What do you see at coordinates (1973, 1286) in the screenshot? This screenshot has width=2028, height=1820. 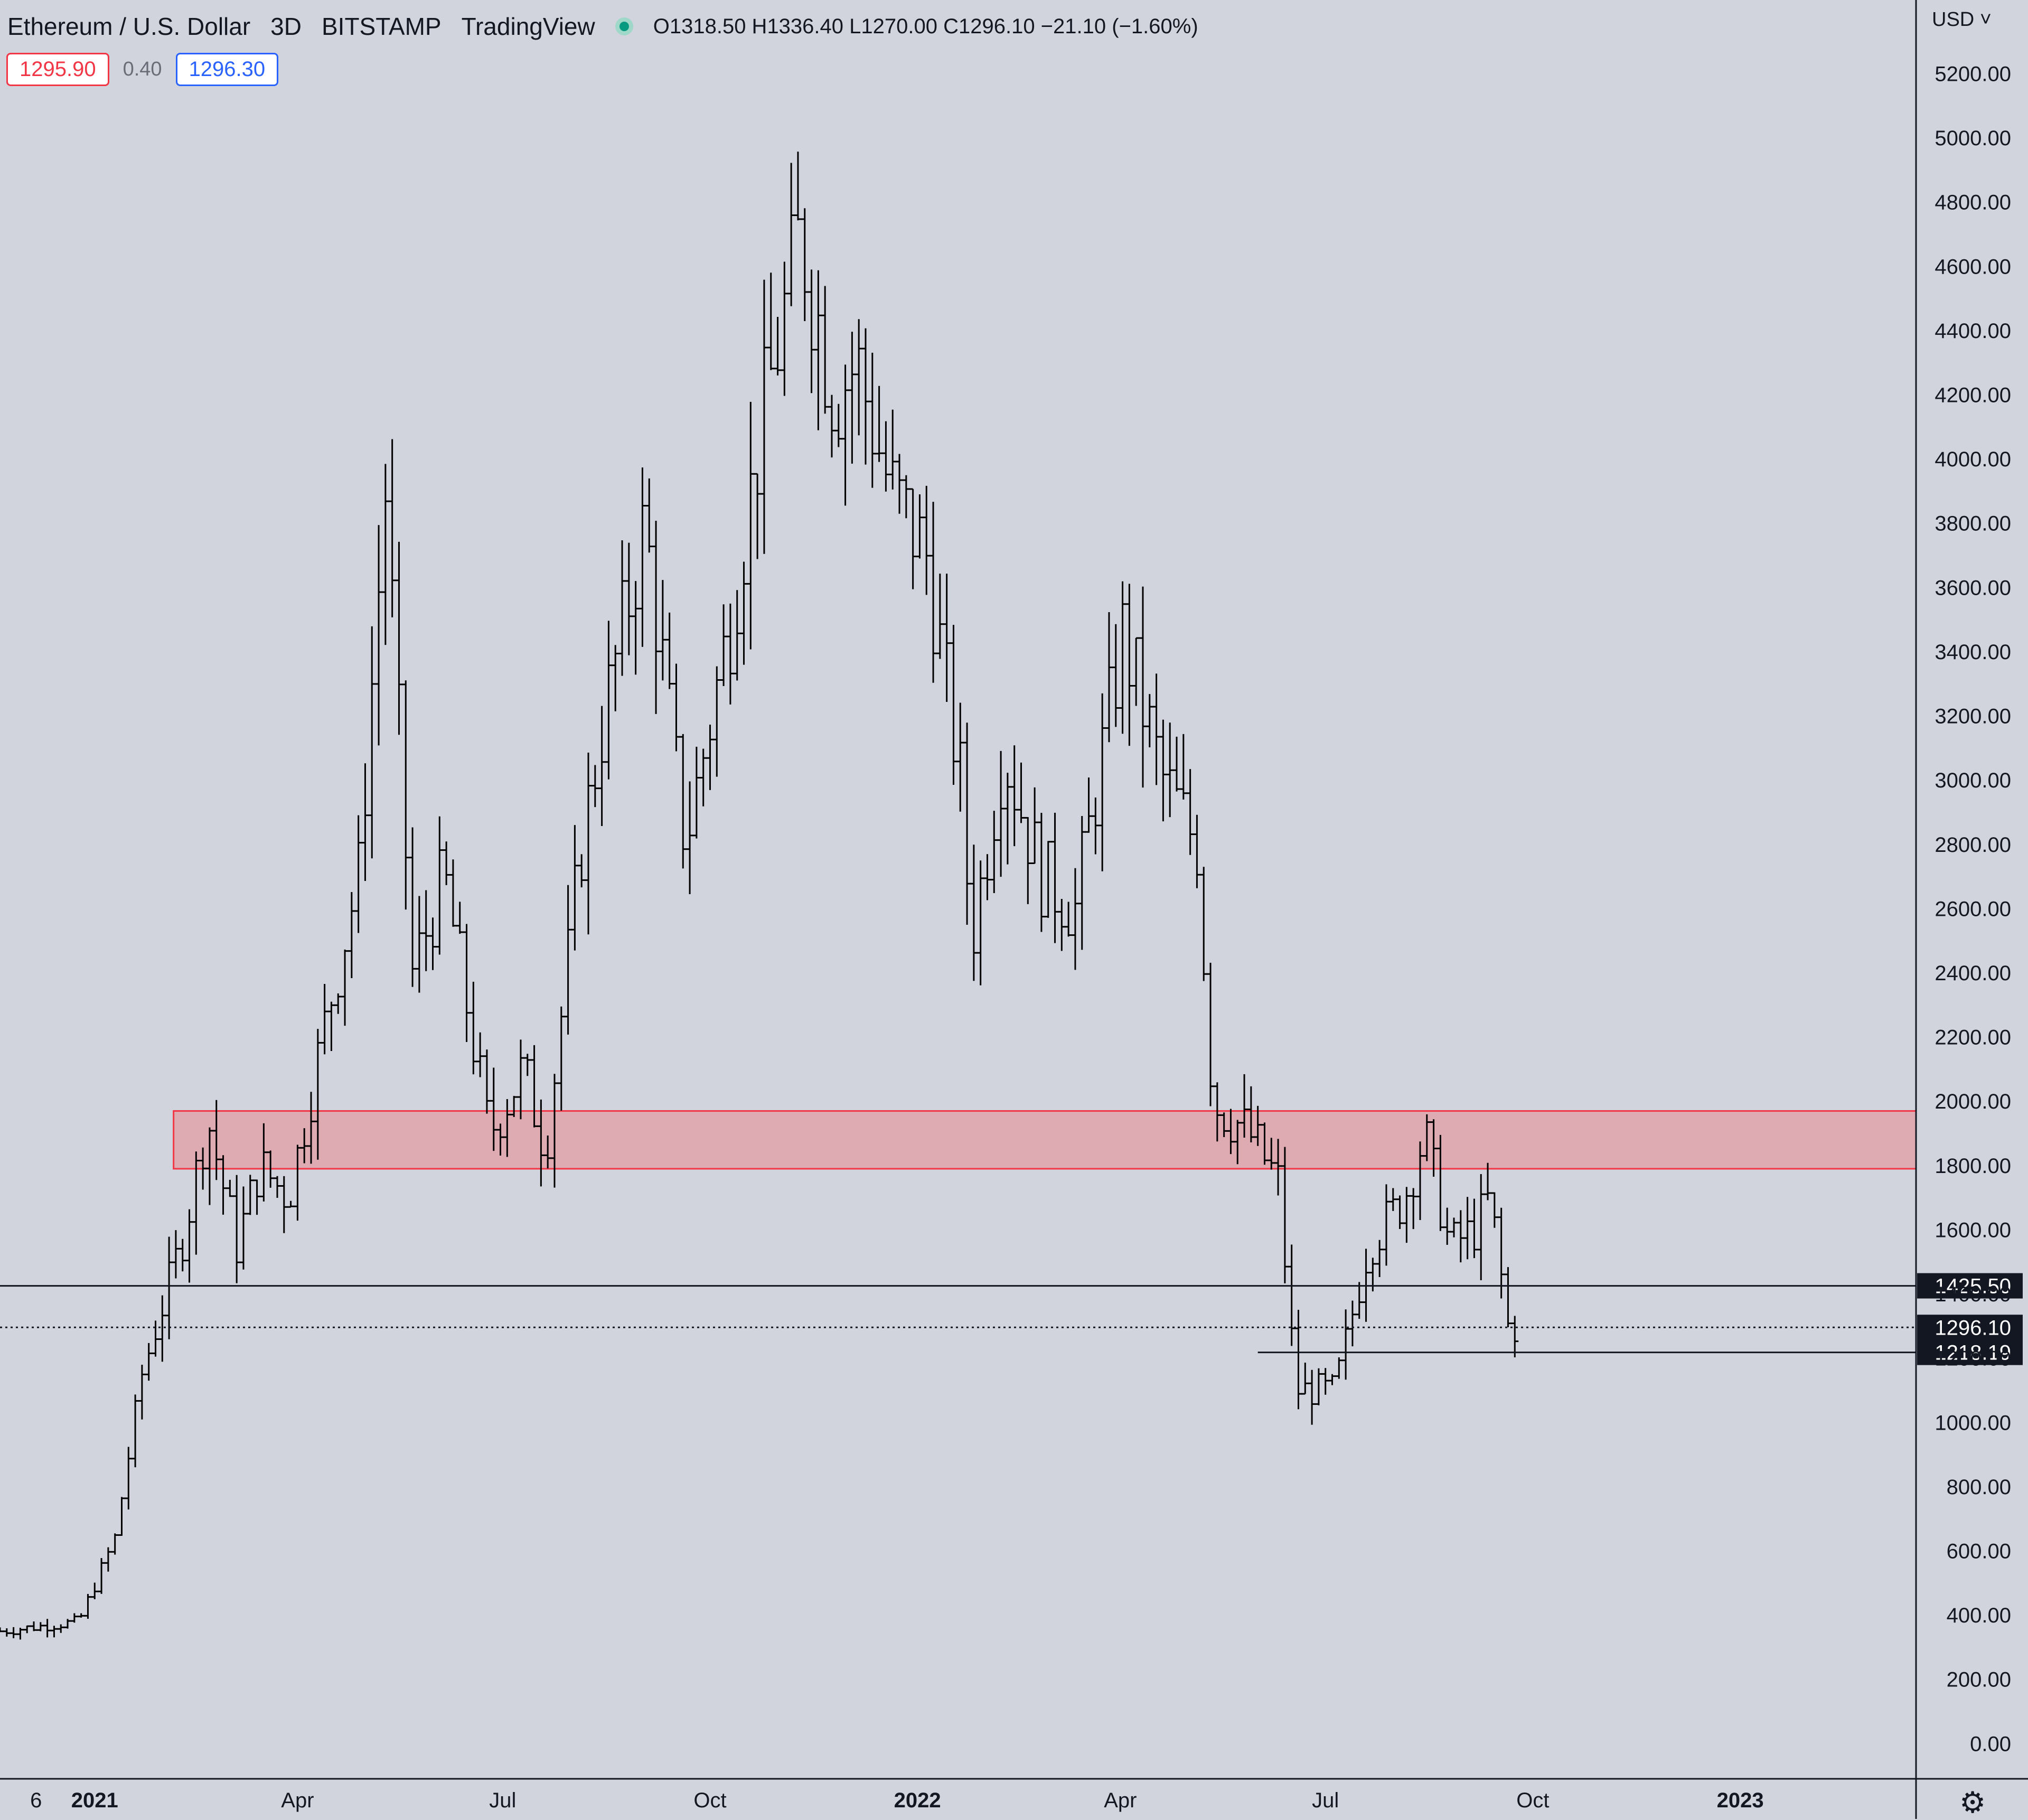 I see `price-tag-label: 1425.50` at bounding box center [1973, 1286].